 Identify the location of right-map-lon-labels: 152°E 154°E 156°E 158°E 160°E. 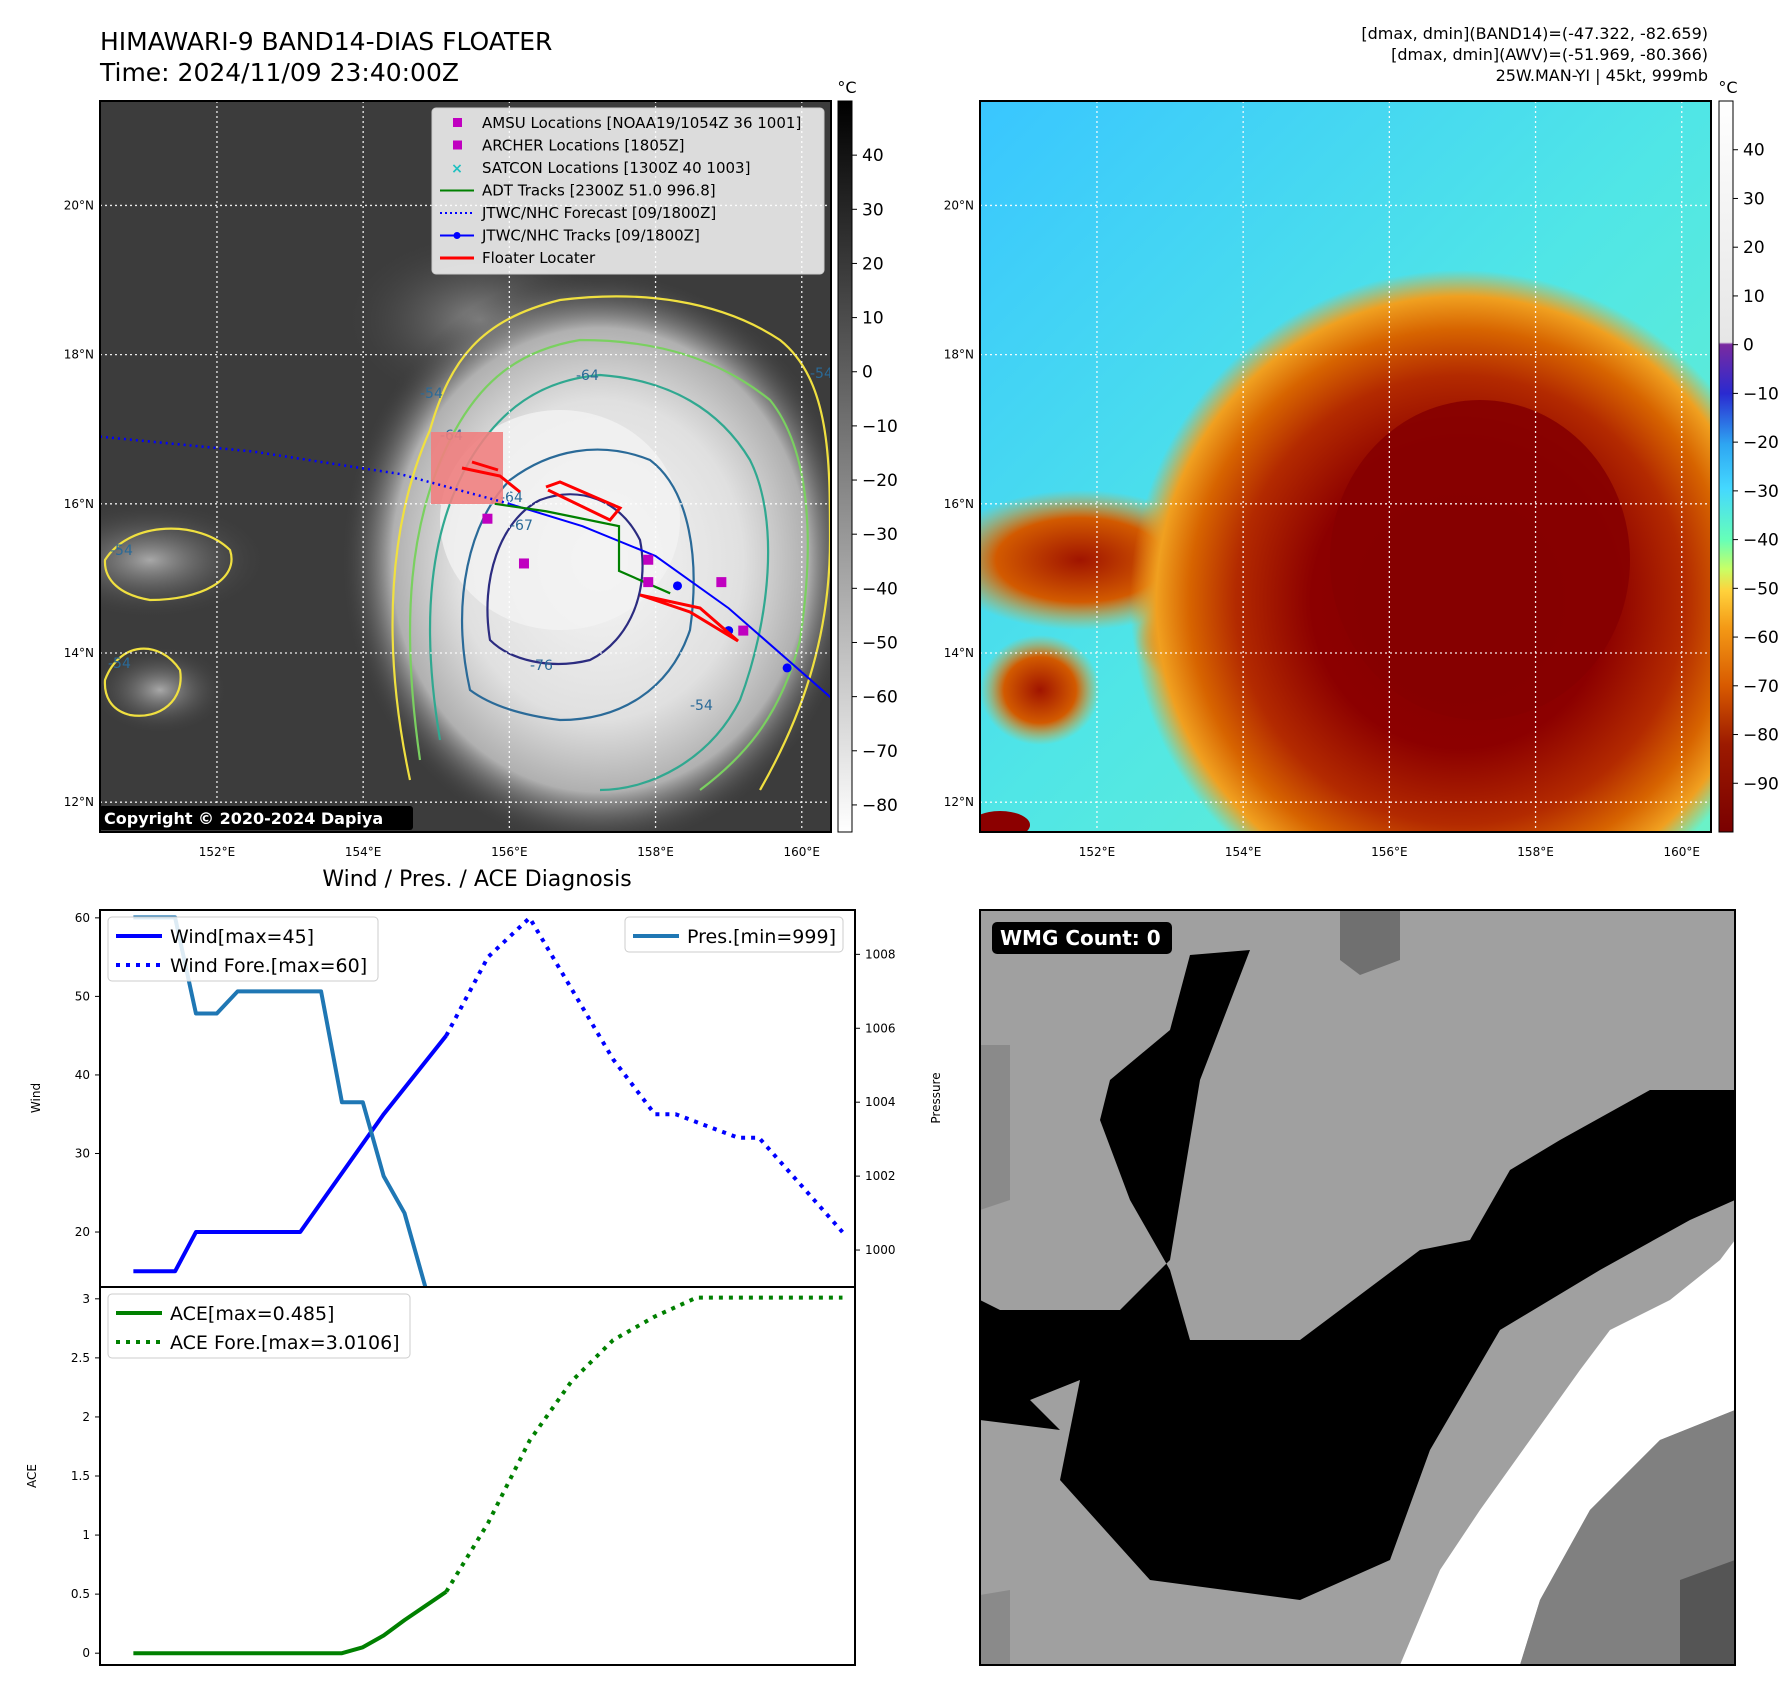
(1389, 852).